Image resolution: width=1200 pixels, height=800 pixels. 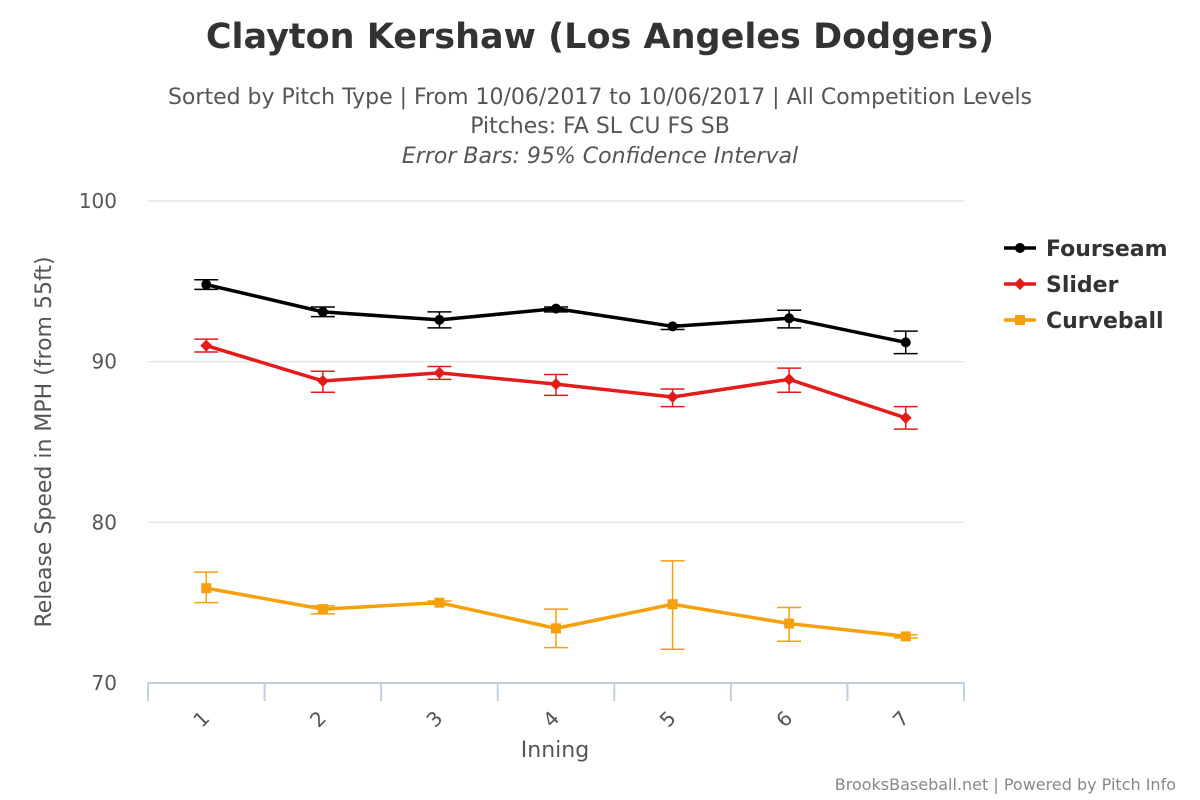 What do you see at coordinates (318, 719) in the screenshot?
I see `x-tick-label: 2` at bounding box center [318, 719].